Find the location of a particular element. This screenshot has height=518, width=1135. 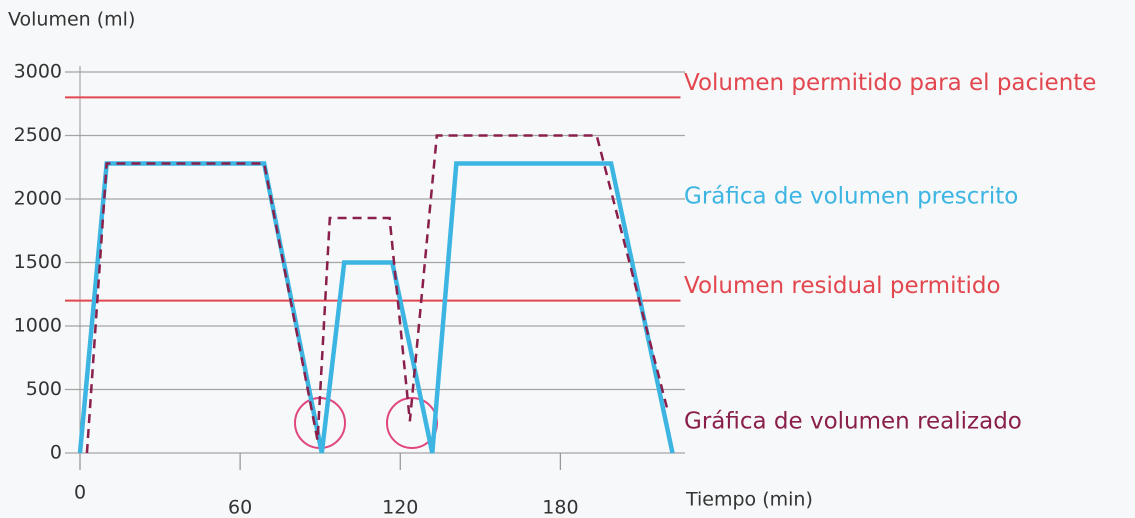

y-tick-label: 0 is located at coordinates (56, 453).